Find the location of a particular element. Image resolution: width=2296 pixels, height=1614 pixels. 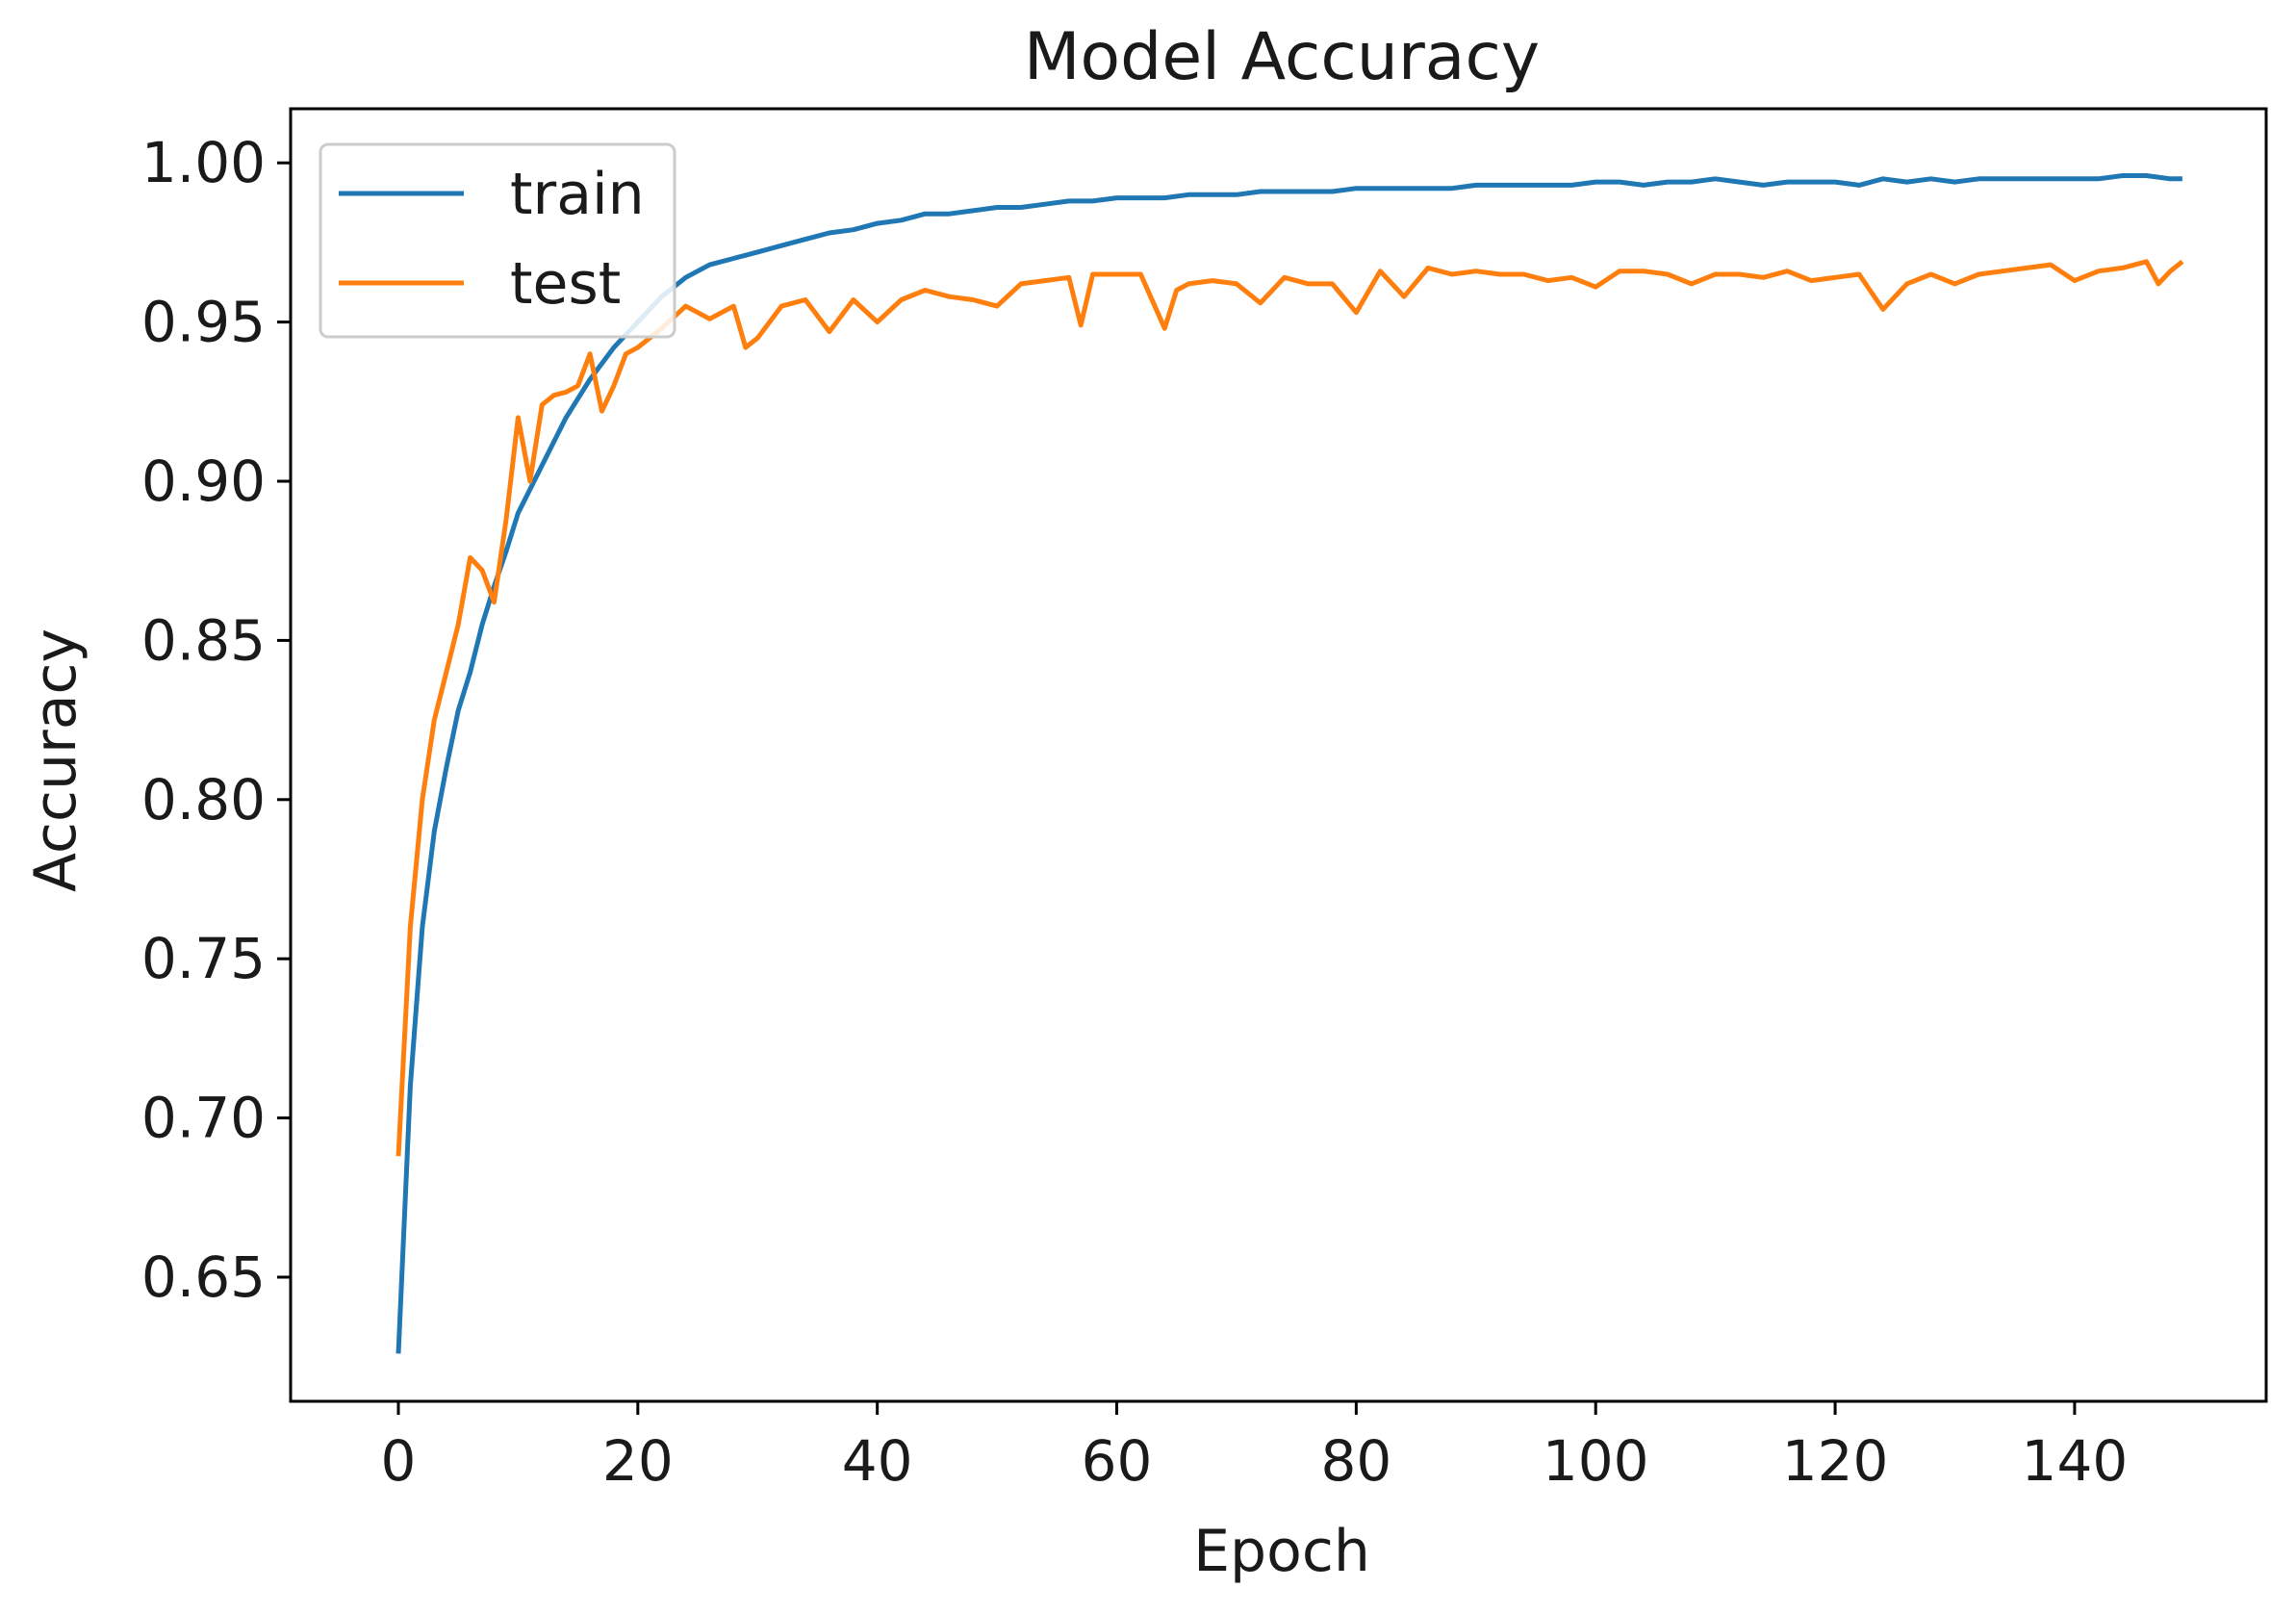

chart-title: Model Accuracy is located at coordinates (1282, 57).